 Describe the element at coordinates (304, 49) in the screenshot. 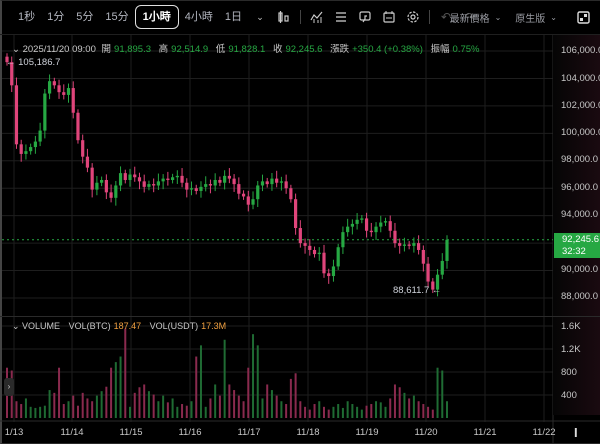

I see `close-value: 92,245.6` at that location.